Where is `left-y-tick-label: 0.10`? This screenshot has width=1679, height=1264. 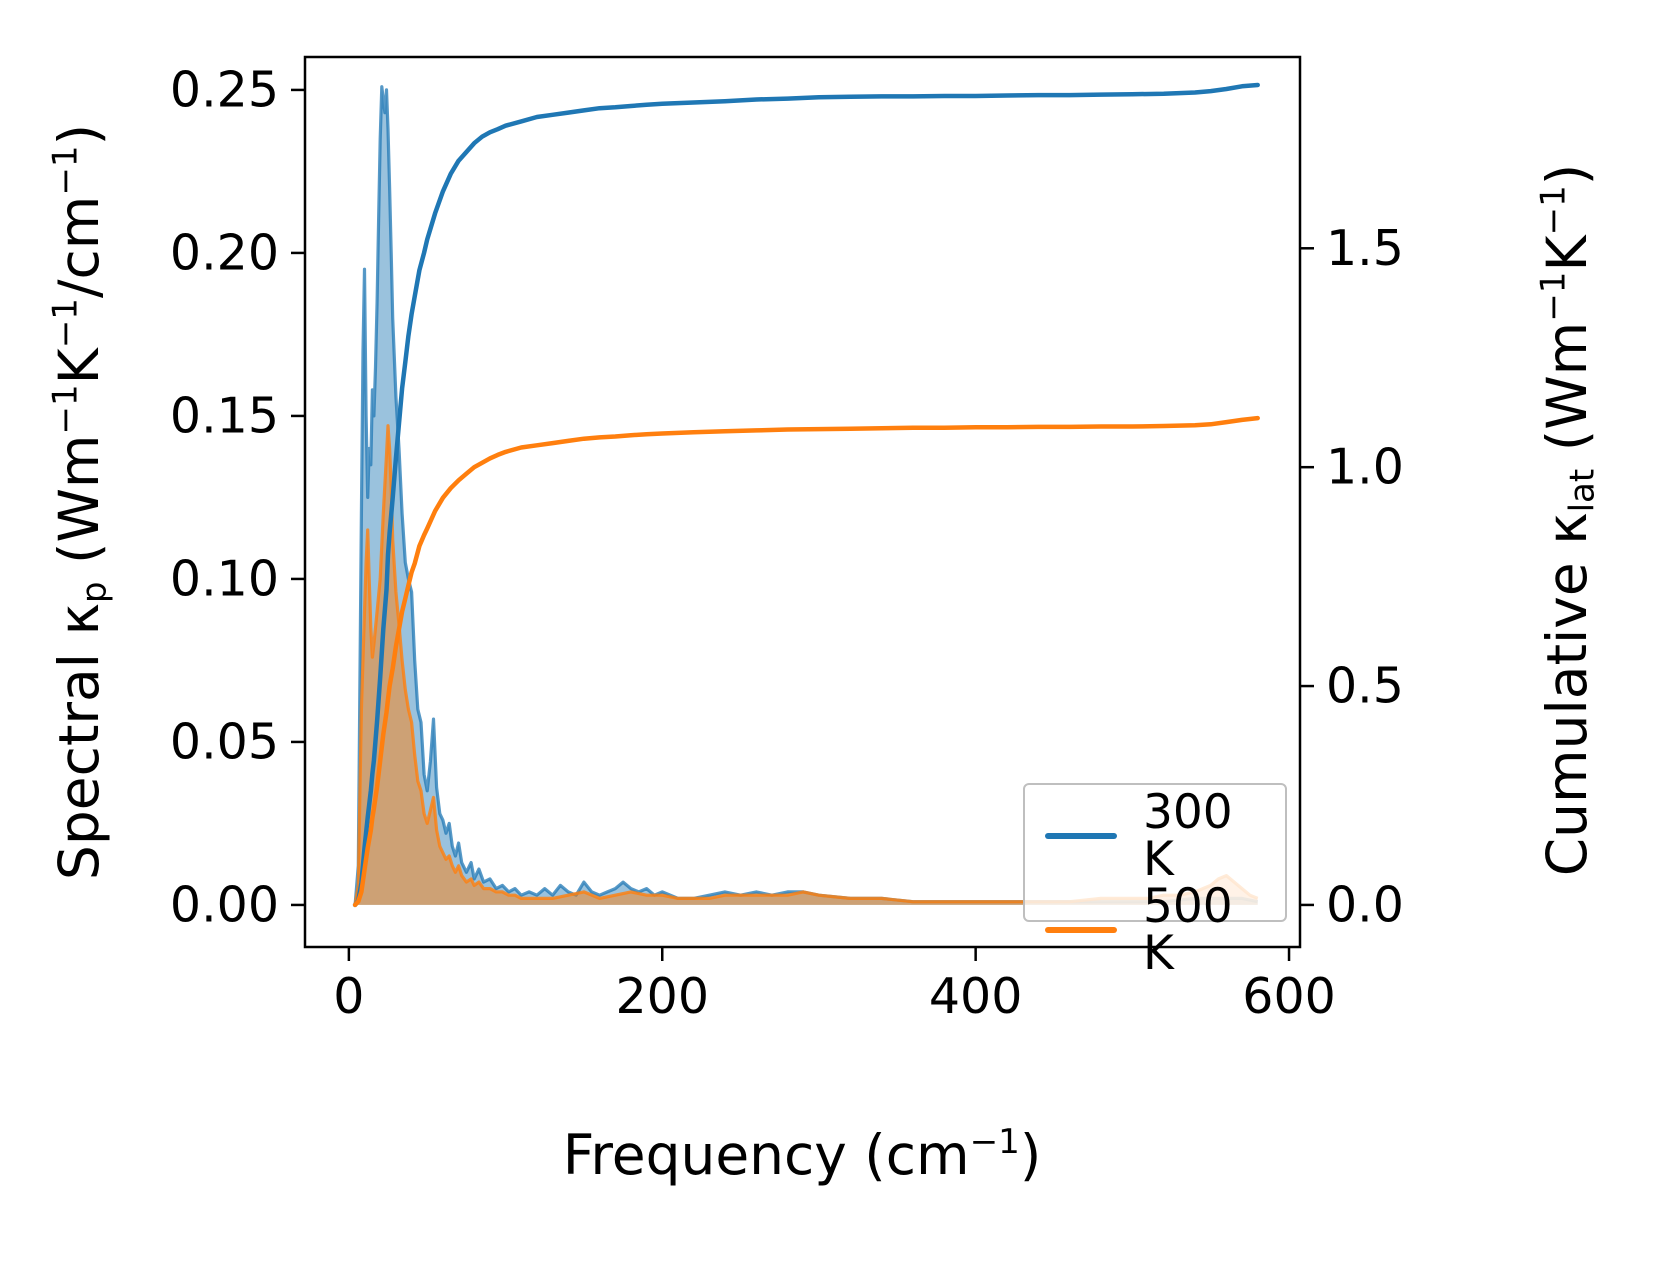
left-y-tick-label: 0.10 is located at coordinates (224, 578).